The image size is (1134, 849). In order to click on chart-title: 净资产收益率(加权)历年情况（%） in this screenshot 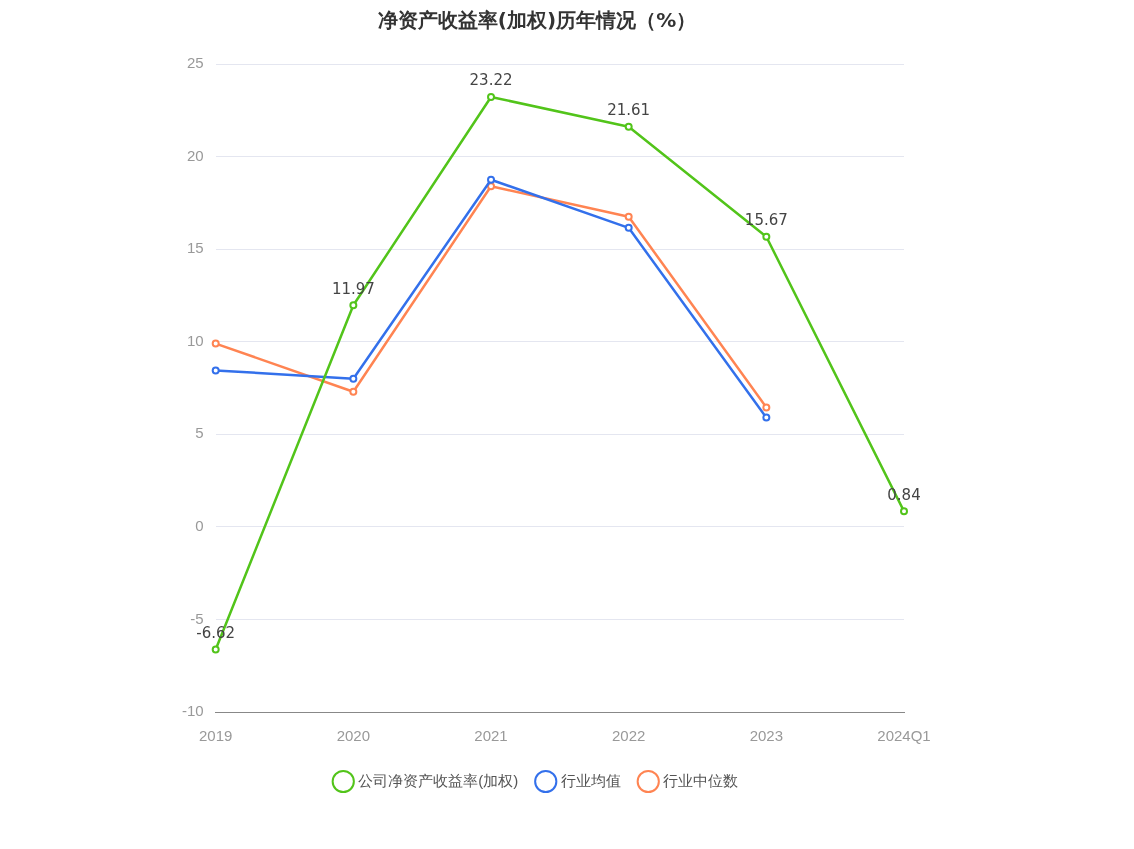, I will do `click(537, 20)`.